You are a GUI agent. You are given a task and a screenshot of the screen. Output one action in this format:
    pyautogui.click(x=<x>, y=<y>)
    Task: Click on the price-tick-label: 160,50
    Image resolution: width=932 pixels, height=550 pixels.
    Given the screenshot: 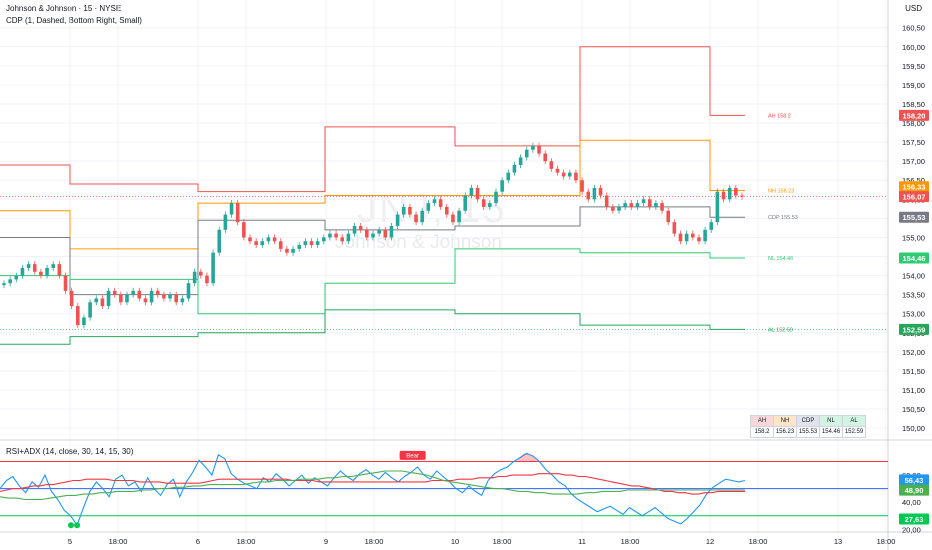 What is the action you would take?
    pyautogui.click(x=913, y=28)
    